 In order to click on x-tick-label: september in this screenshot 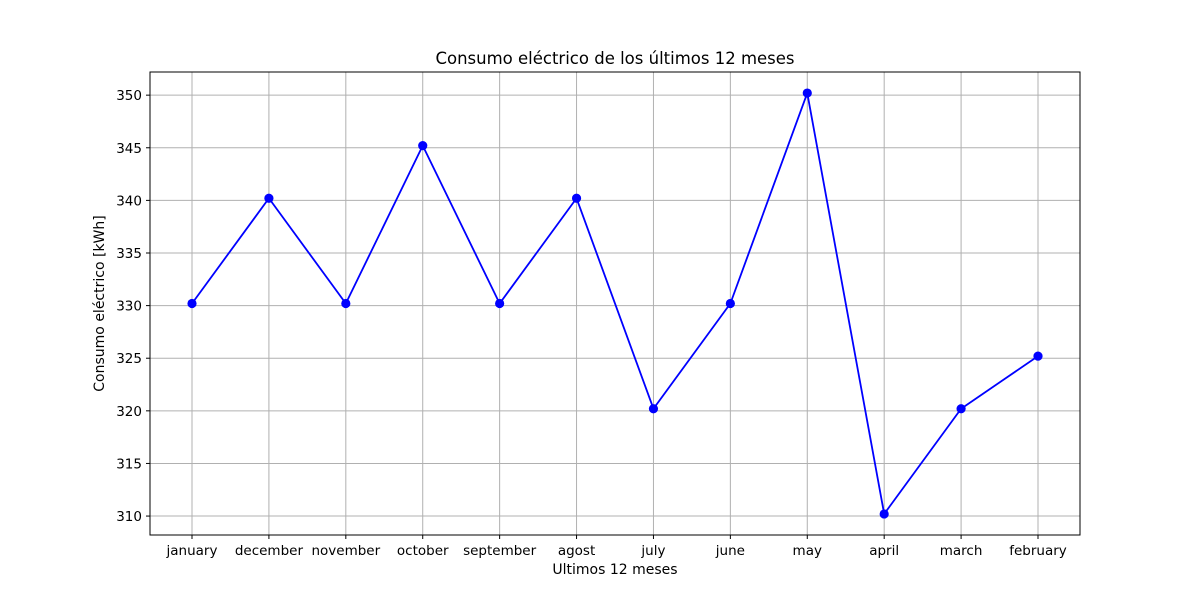, I will do `click(500, 551)`.